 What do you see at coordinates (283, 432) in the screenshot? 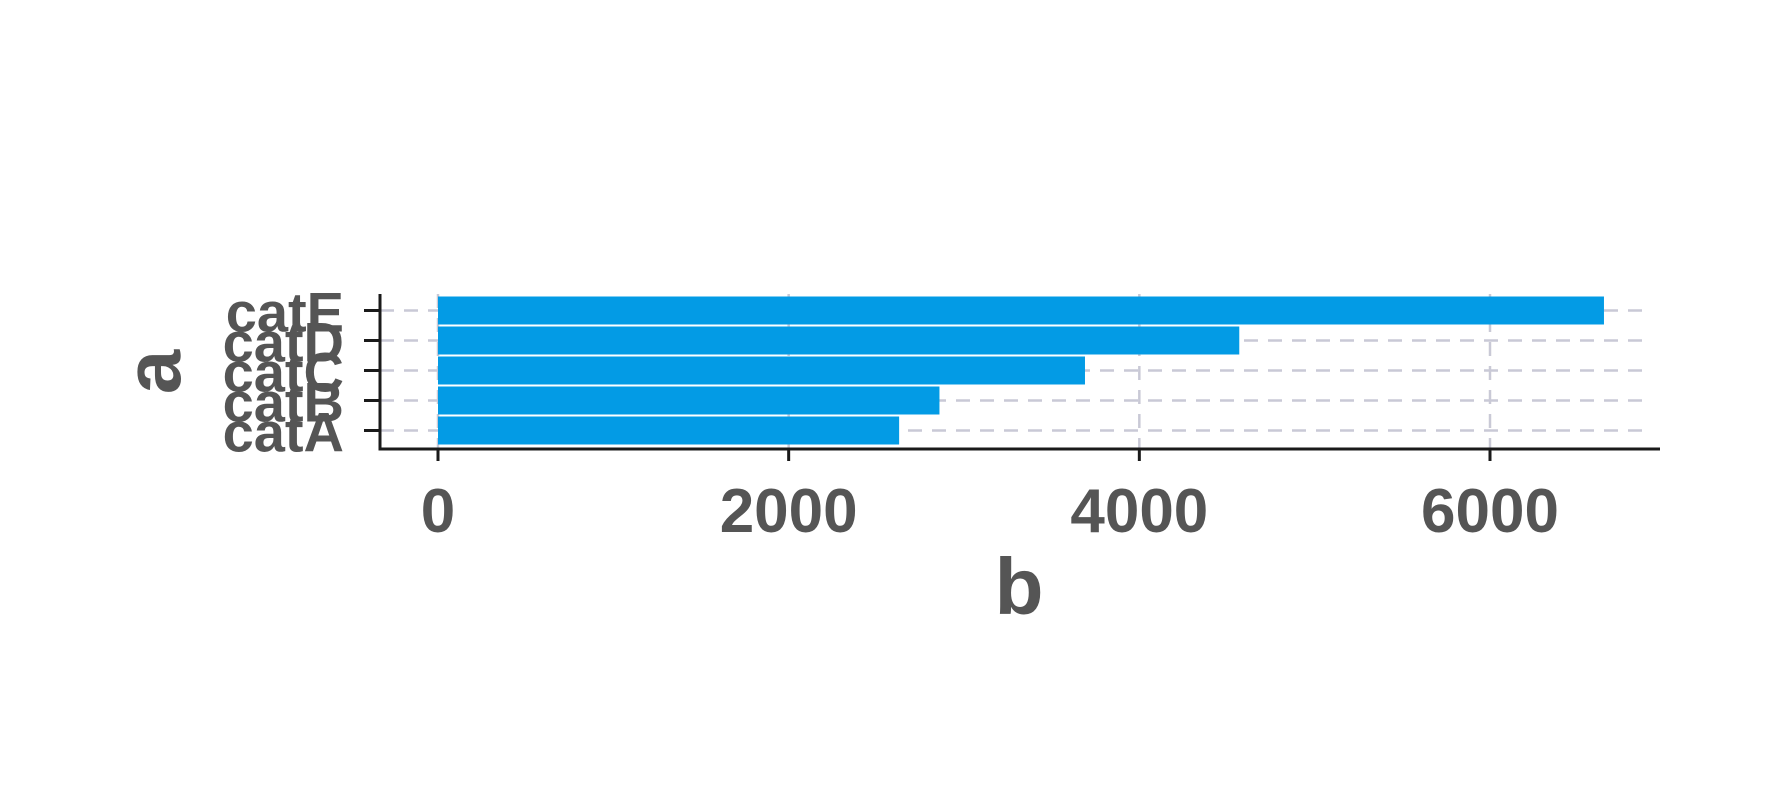
I see `y-tick-label: catA` at bounding box center [283, 432].